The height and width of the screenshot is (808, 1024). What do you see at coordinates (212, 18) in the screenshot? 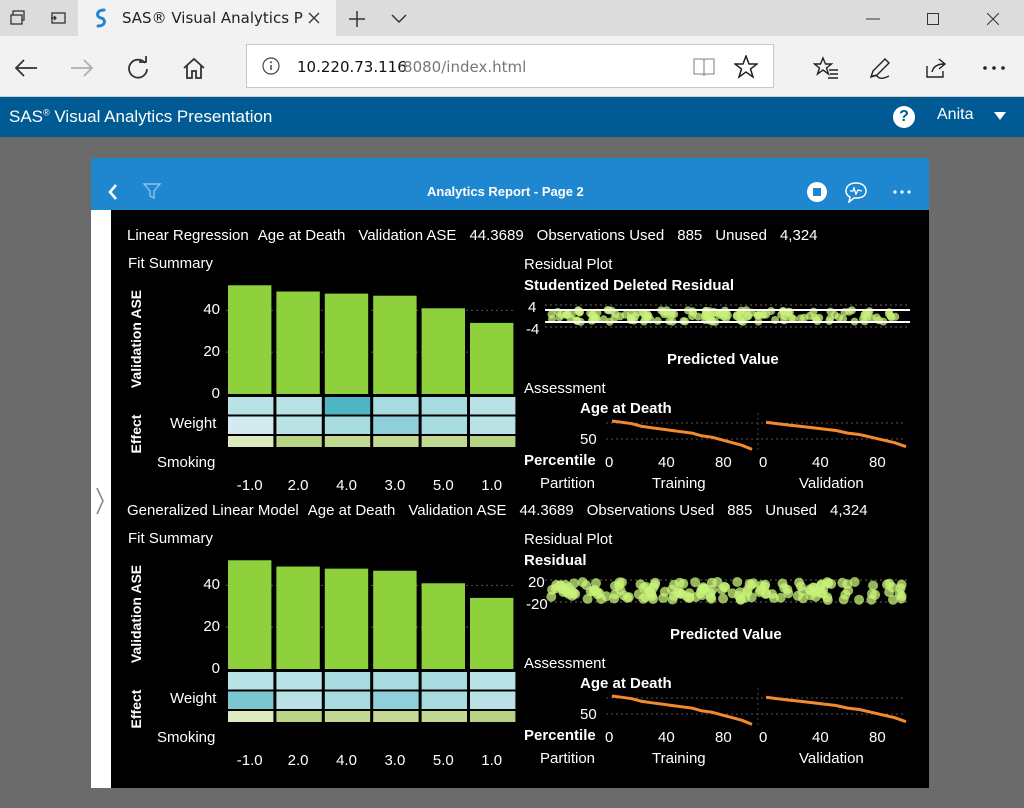
I see `tab-title: SAS® Visual Analytics P` at bounding box center [212, 18].